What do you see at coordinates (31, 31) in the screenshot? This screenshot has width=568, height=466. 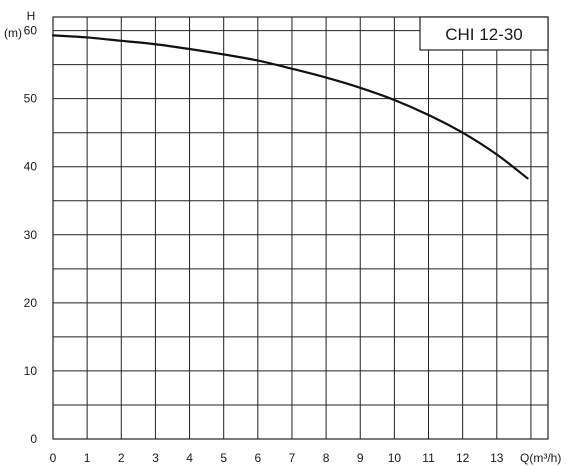 I see `y-tick-label: 60` at bounding box center [31, 31].